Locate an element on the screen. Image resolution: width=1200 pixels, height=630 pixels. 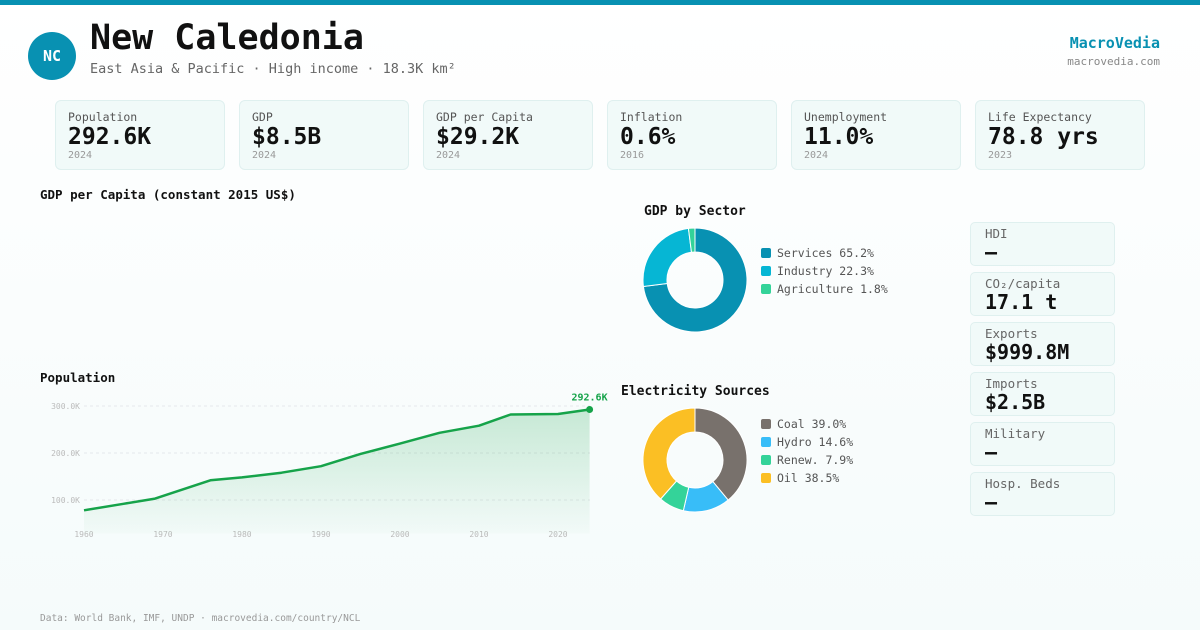
legend-item: Hydro 14.6% is located at coordinates (807, 442).